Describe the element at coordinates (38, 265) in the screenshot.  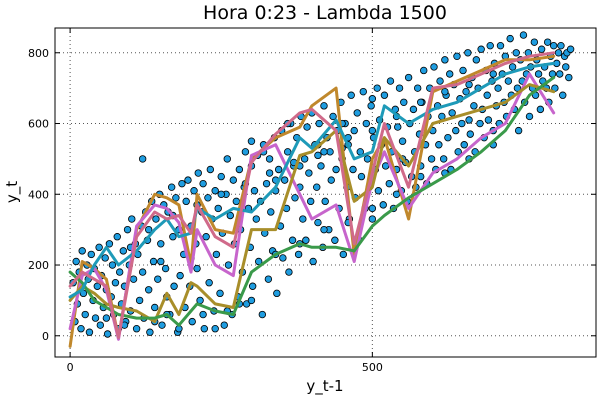
I see `y-tick-label: 200` at that location.